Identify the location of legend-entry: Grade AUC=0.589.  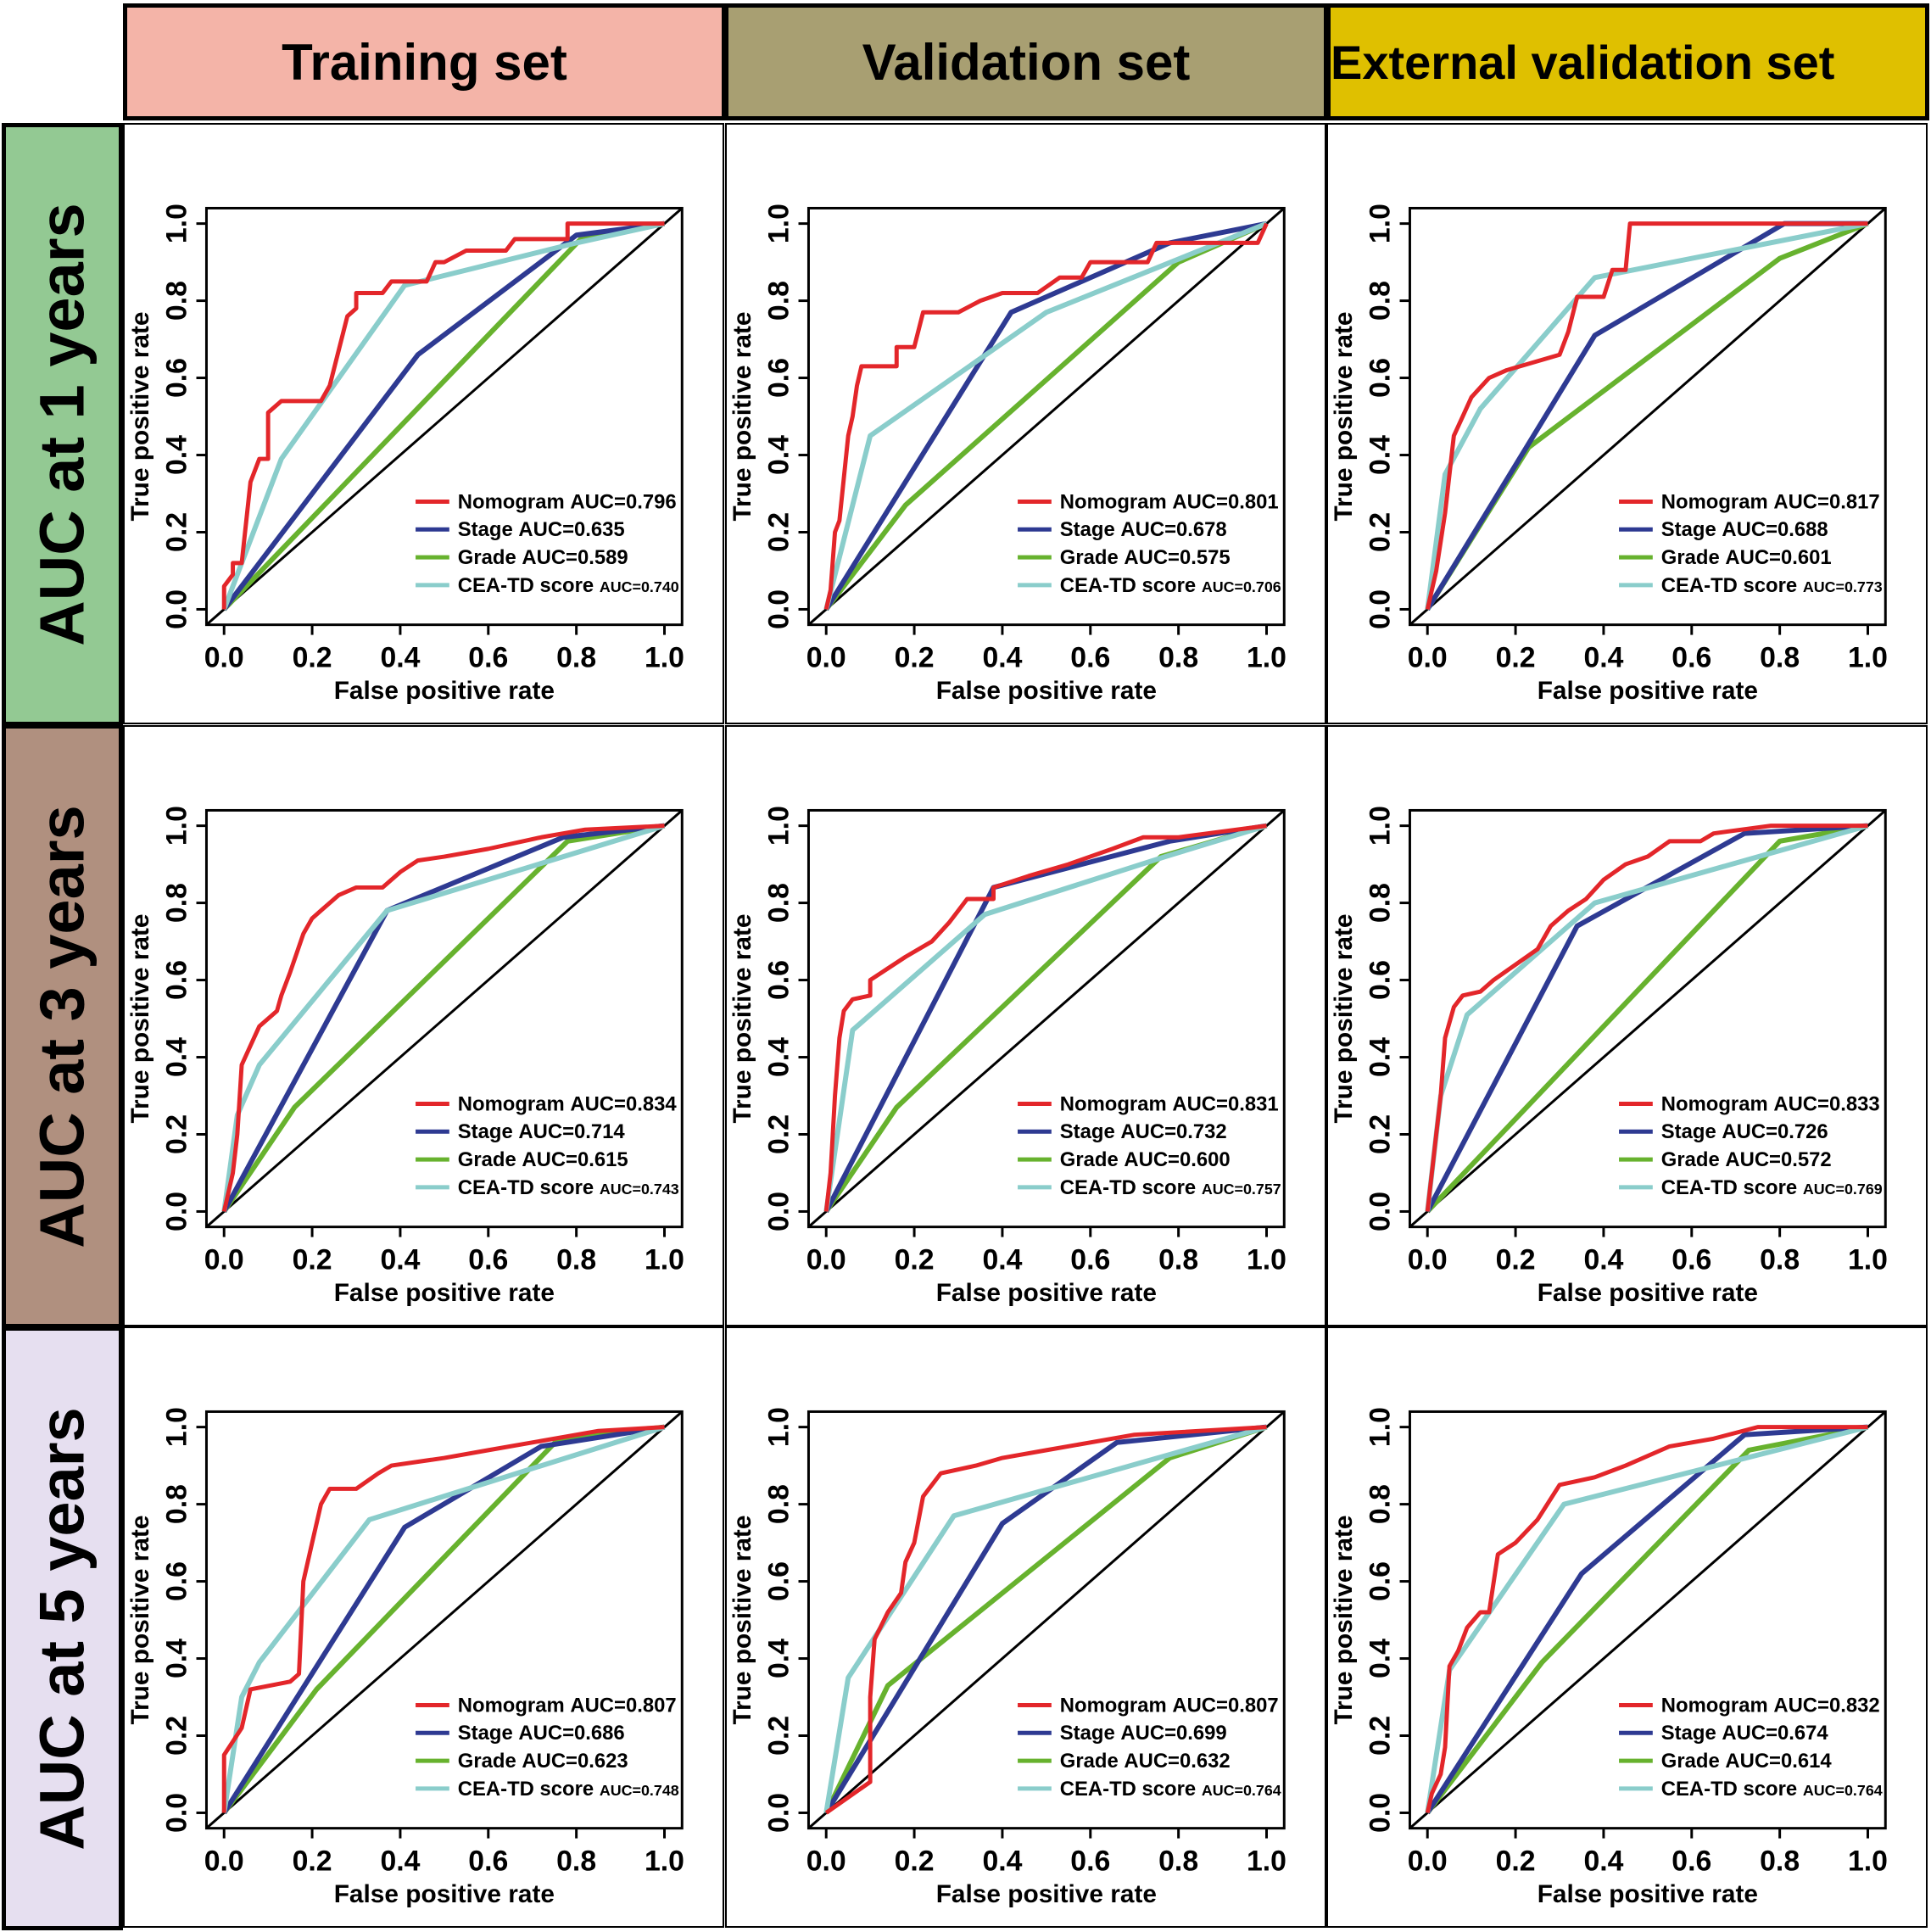
(543, 557).